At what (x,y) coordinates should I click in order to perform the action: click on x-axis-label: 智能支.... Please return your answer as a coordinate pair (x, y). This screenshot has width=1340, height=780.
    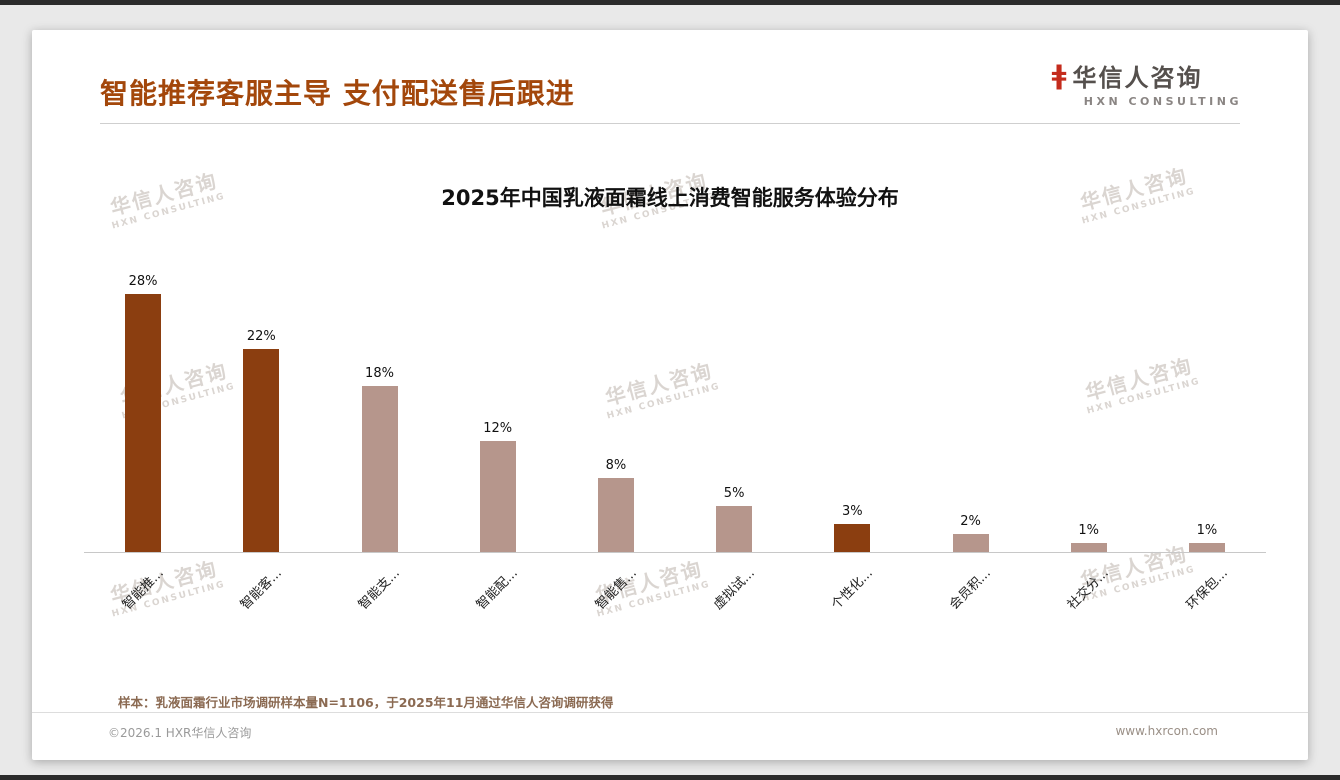
    Looking at the image, I should click on (379, 589).